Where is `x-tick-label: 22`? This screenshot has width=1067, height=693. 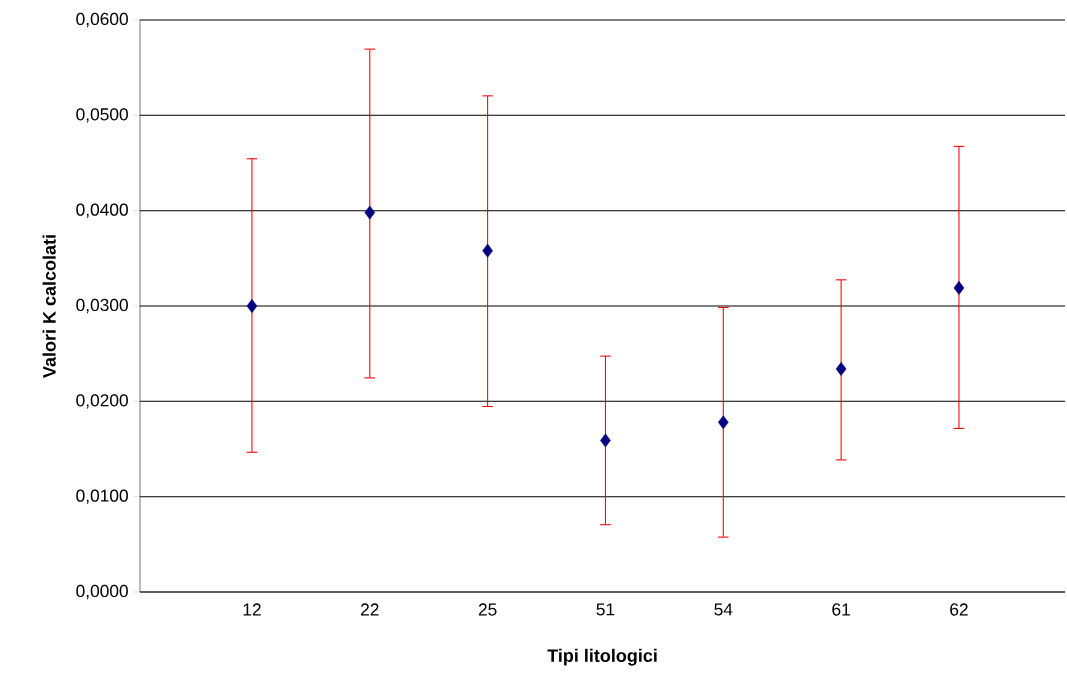 x-tick-label: 22 is located at coordinates (370, 609).